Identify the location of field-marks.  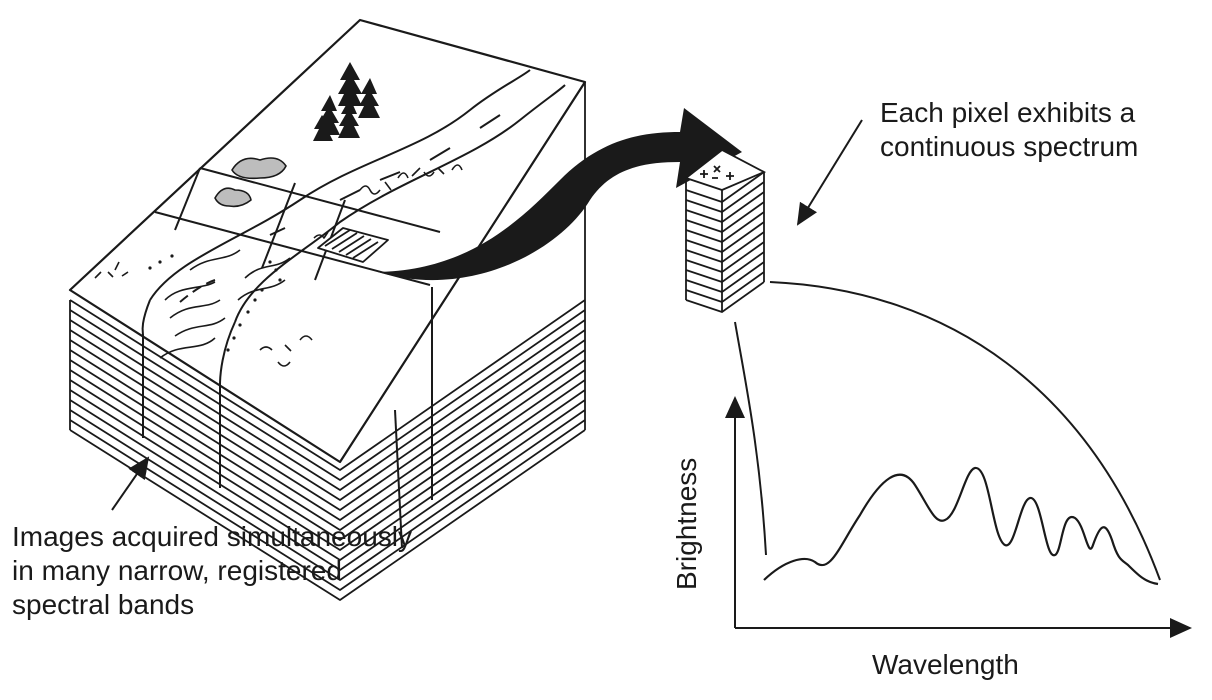
(225, 304).